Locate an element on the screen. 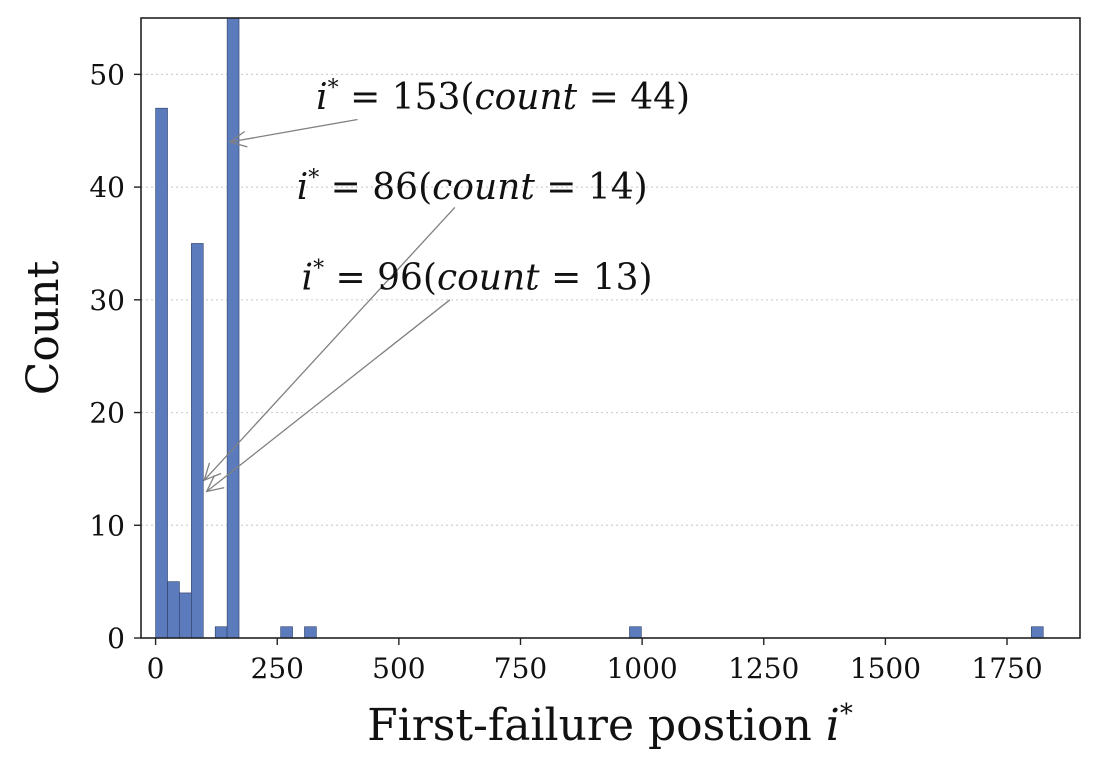 The image size is (1099, 771). x-tick-label: 1000 is located at coordinates (641, 668).